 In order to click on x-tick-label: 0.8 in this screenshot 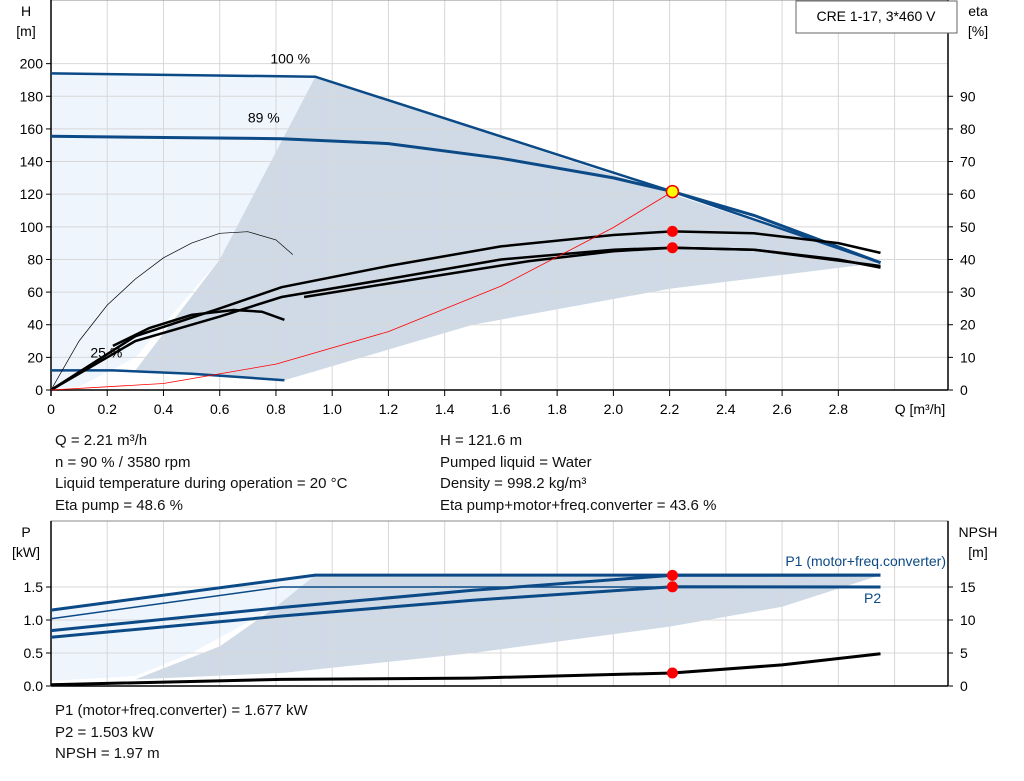, I will do `click(276, 409)`.